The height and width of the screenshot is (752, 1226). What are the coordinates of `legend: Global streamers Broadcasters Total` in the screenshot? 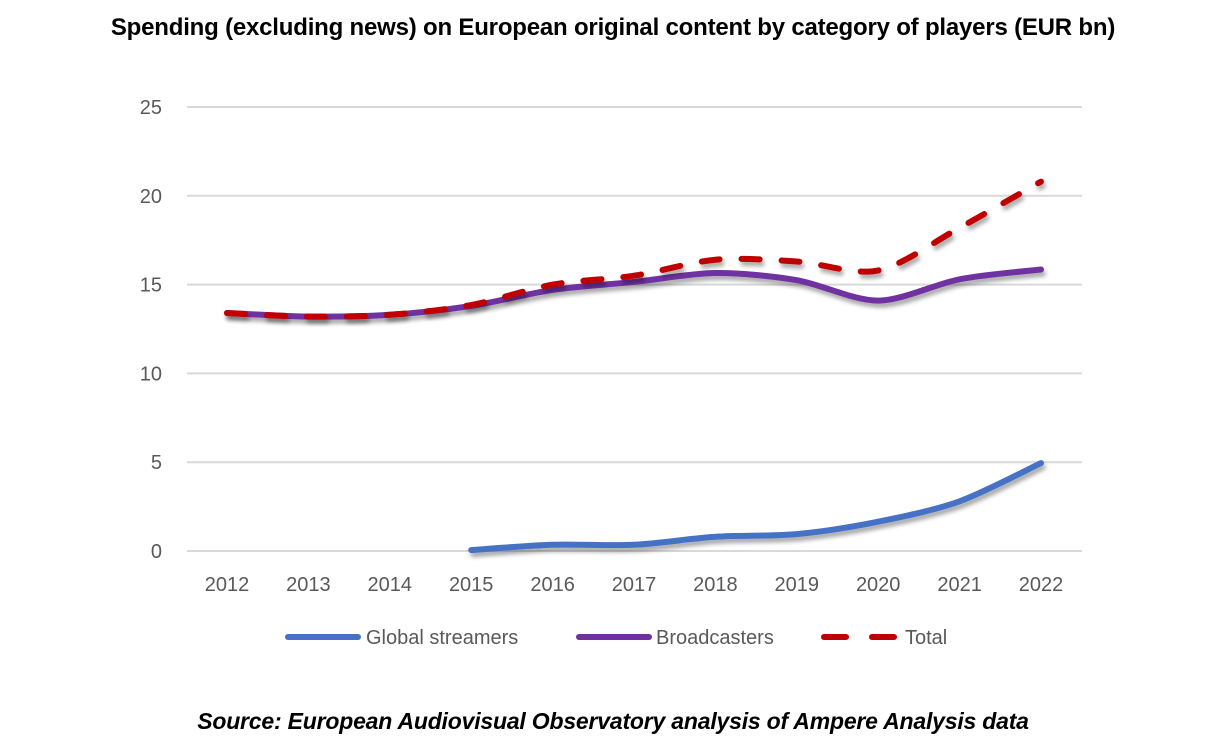 It's located at (616, 638).